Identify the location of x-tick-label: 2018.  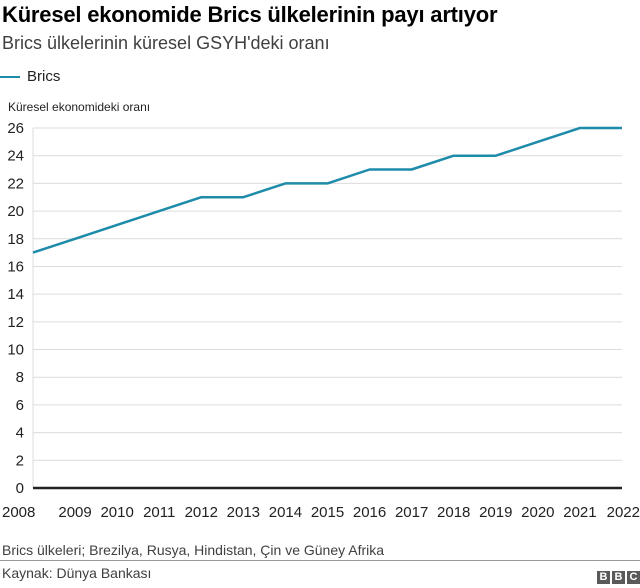
(453, 512).